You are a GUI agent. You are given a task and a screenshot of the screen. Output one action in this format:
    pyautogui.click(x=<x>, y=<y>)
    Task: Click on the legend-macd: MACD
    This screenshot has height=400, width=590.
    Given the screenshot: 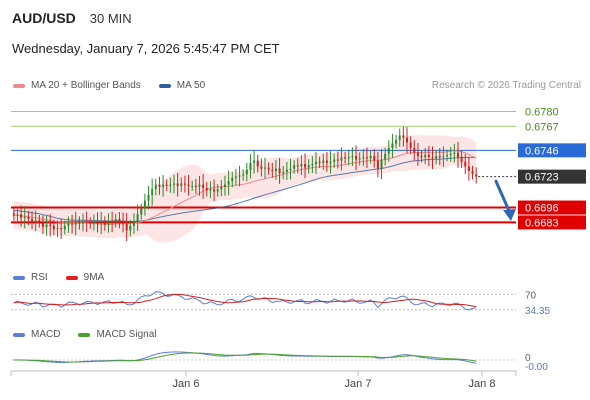 What is the action you would take?
    pyautogui.click(x=36, y=334)
    